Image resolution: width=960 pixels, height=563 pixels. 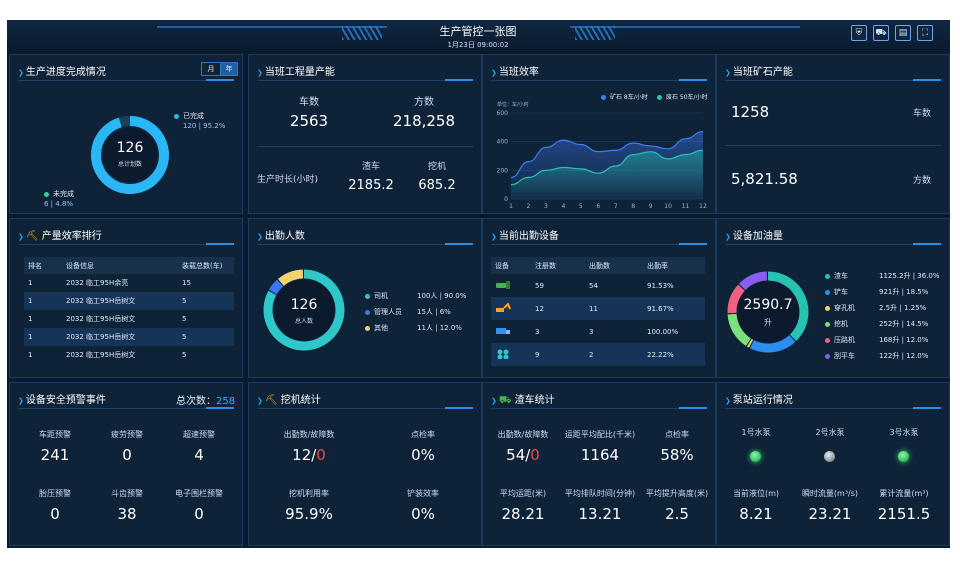 What do you see at coordinates (204, 126) in the screenshot?
I see `legend-completed-value: 120 | 95.2%` at bounding box center [204, 126].